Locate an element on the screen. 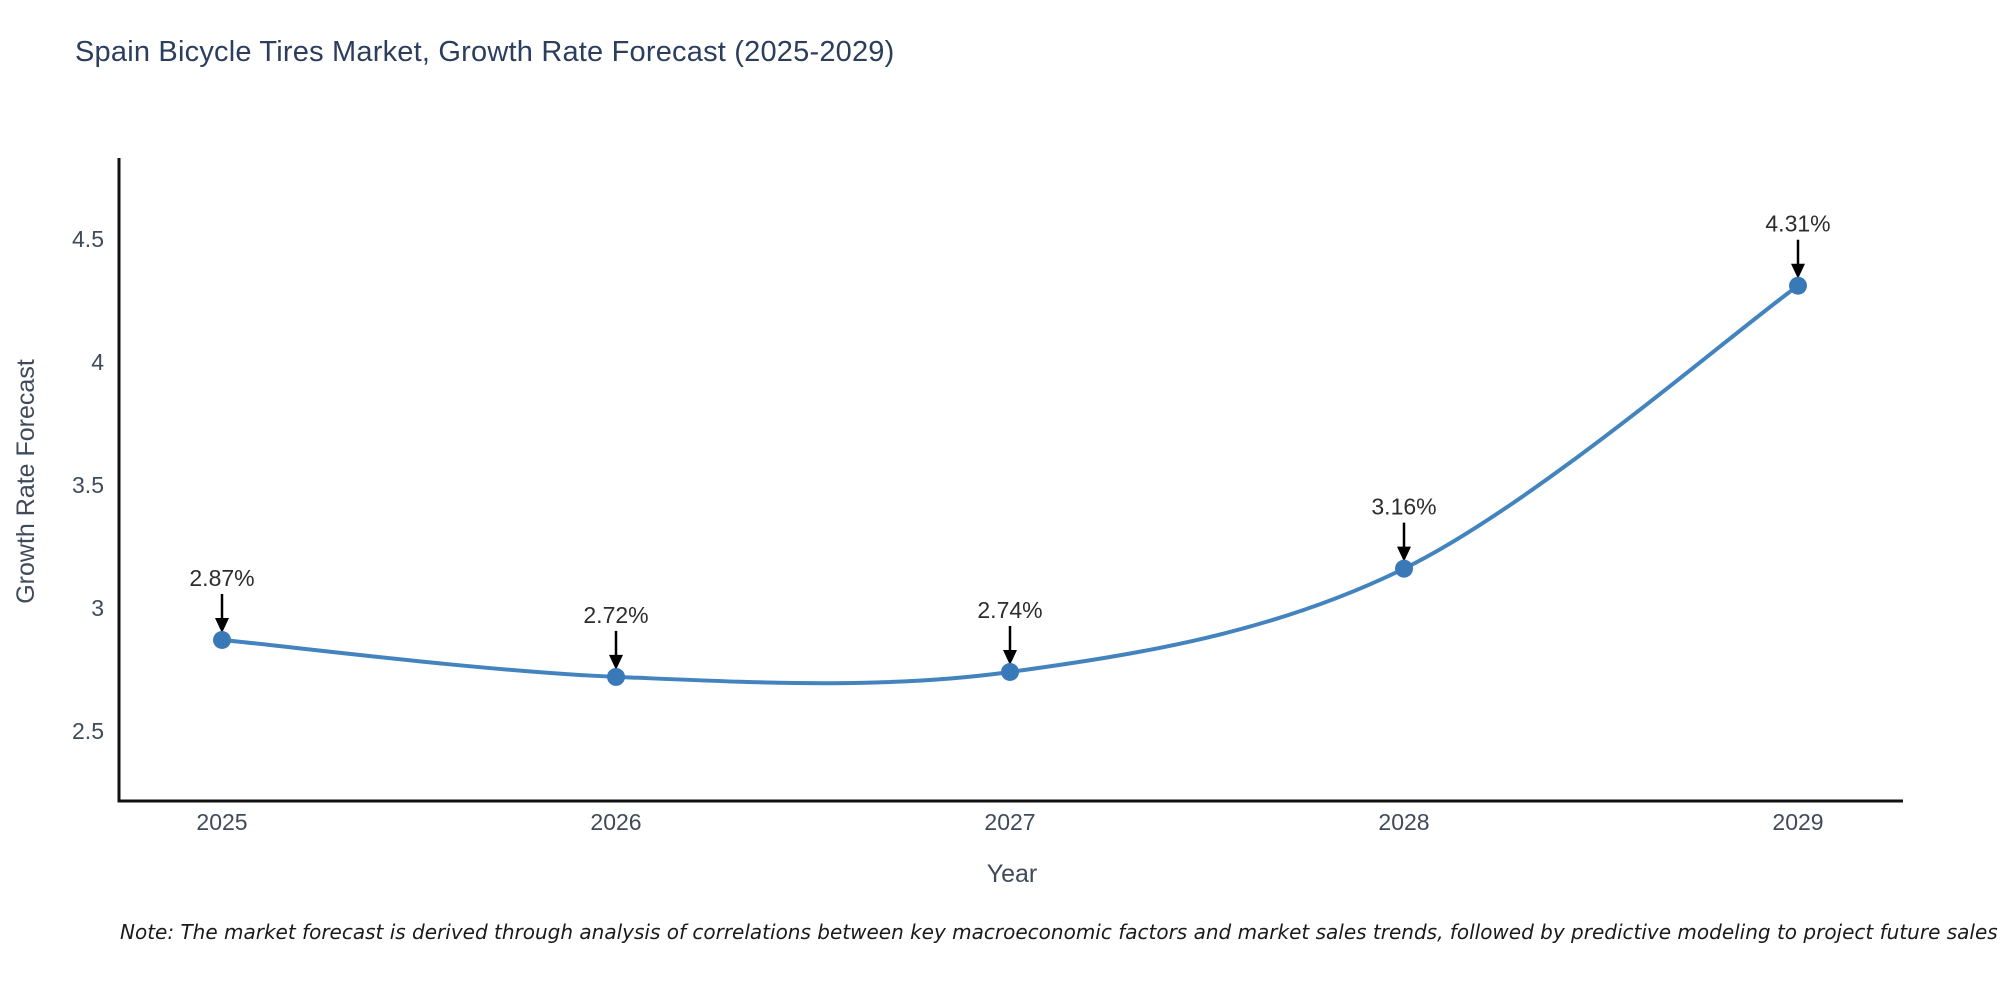 This screenshot has width=2000, height=1000. point-annotation-label: 2.72% is located at coordinates (615, 615).